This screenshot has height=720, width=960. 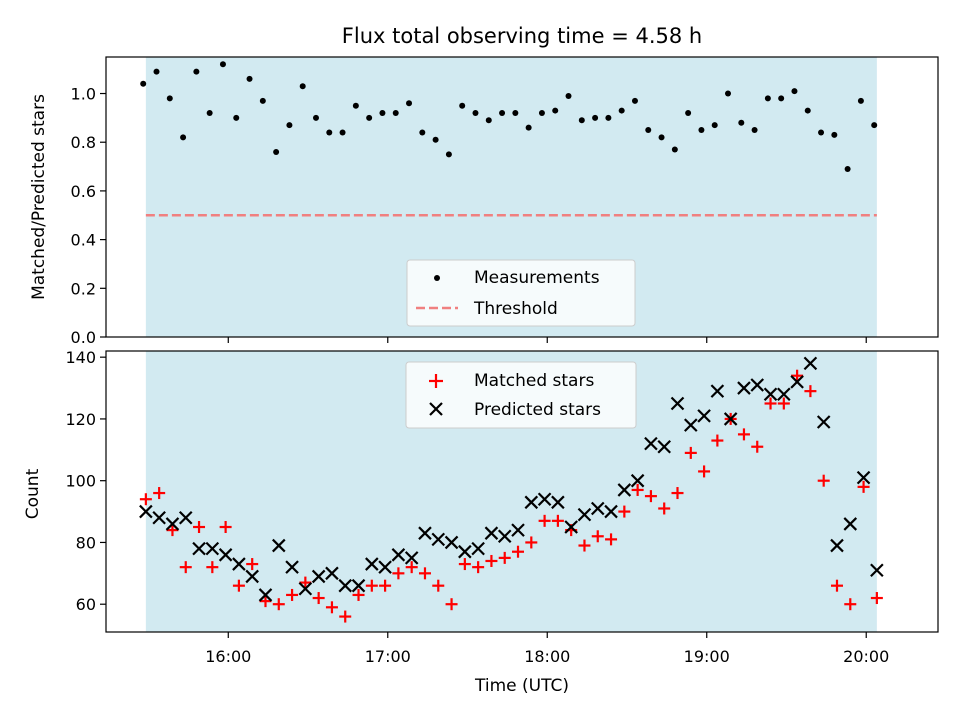 What do you see at coordinates (707, 656) in the screenshot?
I see `x-tick-label: 19:00` at bounding box center [707, 656].